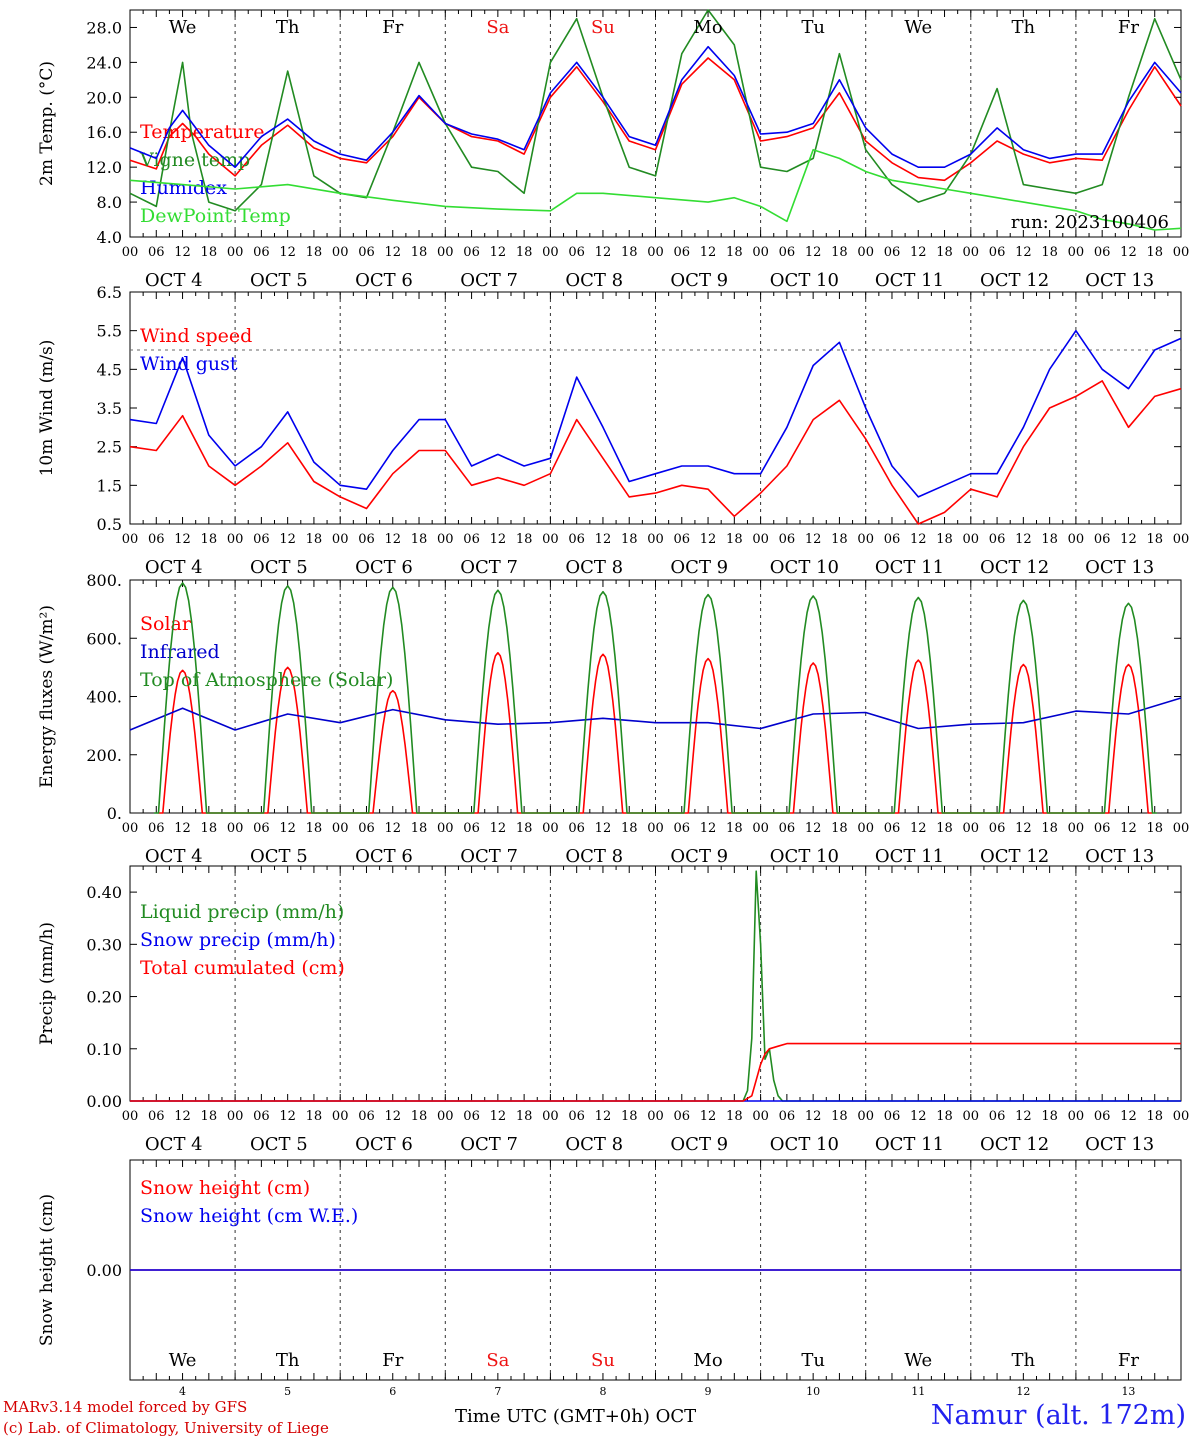 The width and height of the screenshot is (1194, 1440). Describe the element at coordinates (266, 680) in the screenshot. I see `legend-entry: Top of Atmosphere (Solar)` at that location.